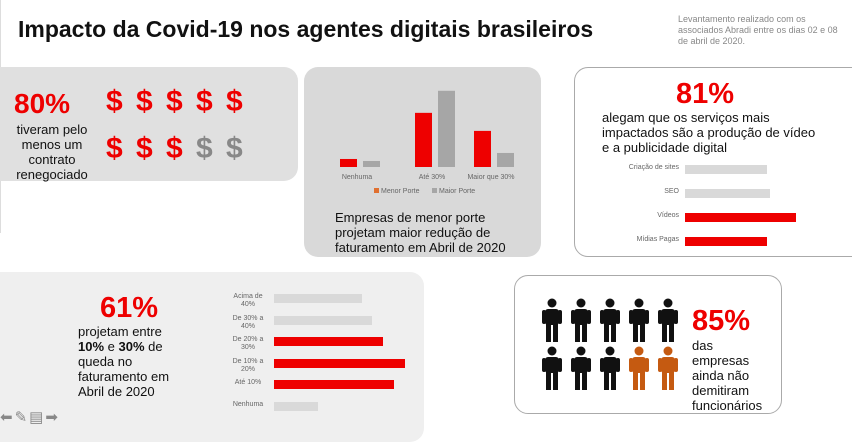  Describe the element at coordinates (120, 331) in the screenshot. I see `drop-text-a: projetam entre` at that location.